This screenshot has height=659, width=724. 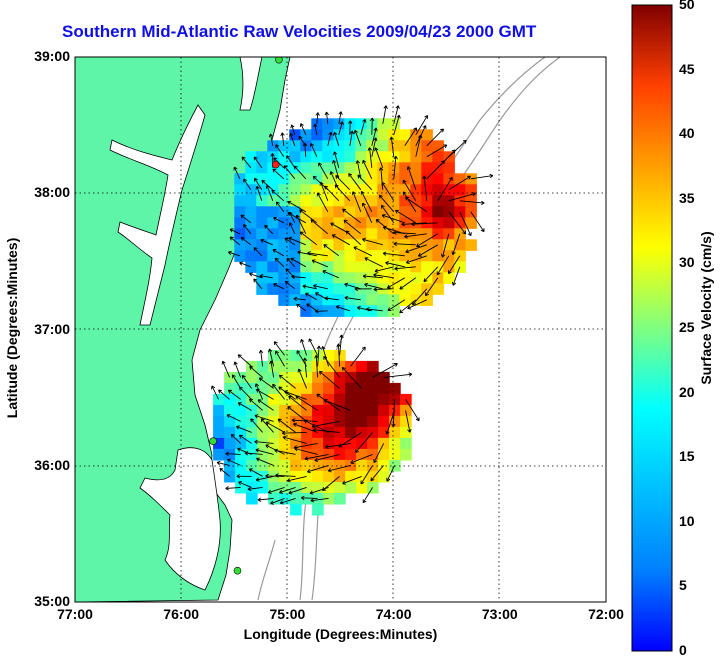 What do you see at coordinates (393, 614) in the screenshot?
I see `x-tick-label: 74:00` at bounding box center [393, 614].